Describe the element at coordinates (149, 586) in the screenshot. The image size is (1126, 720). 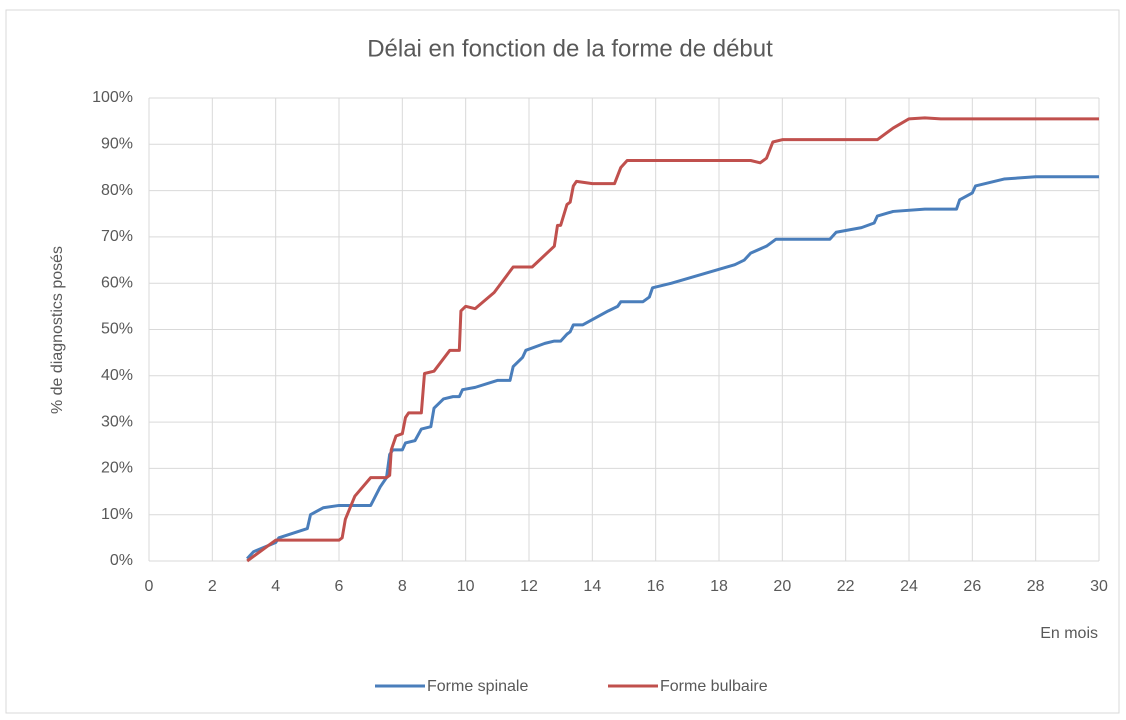
I see `x-tick-label: 0` at that location.